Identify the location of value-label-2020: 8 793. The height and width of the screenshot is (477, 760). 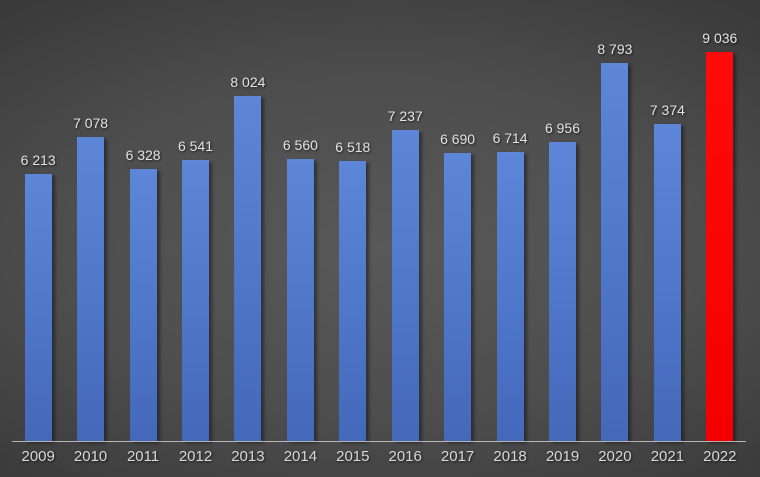
(615, 49).